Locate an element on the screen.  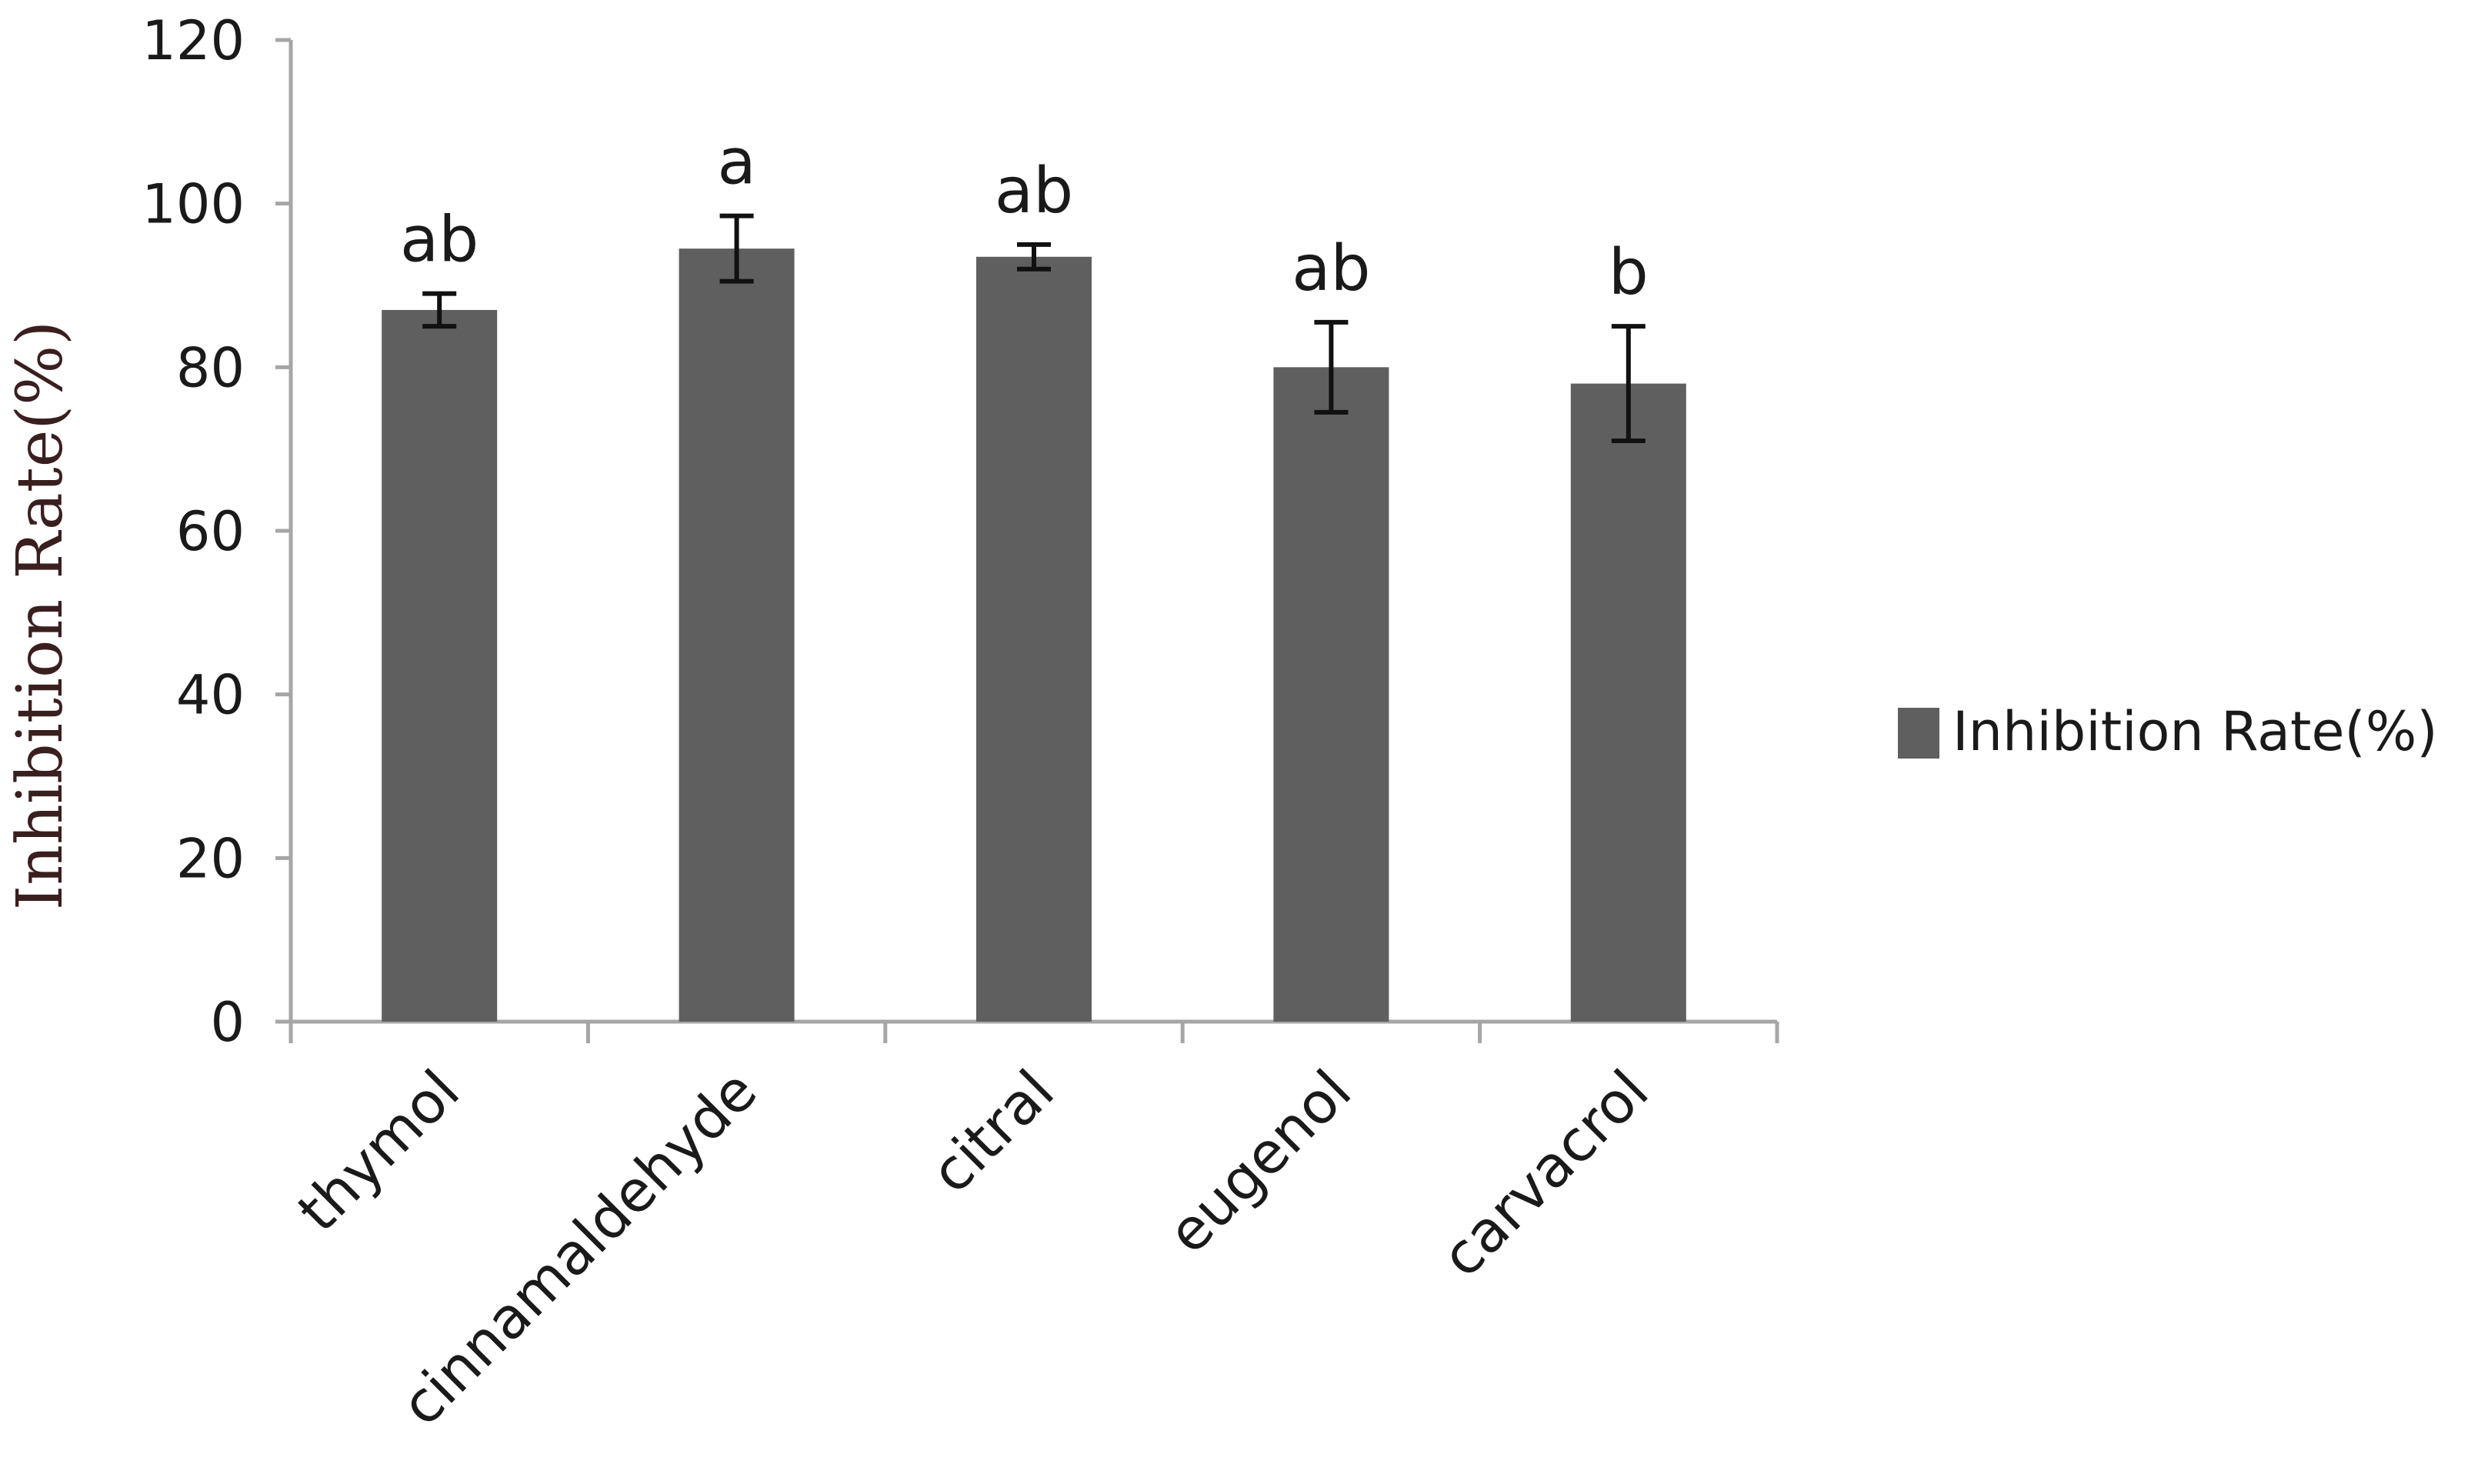
x-tick-label-eugenol: eugenol is located at coordinates (1259, 1162).